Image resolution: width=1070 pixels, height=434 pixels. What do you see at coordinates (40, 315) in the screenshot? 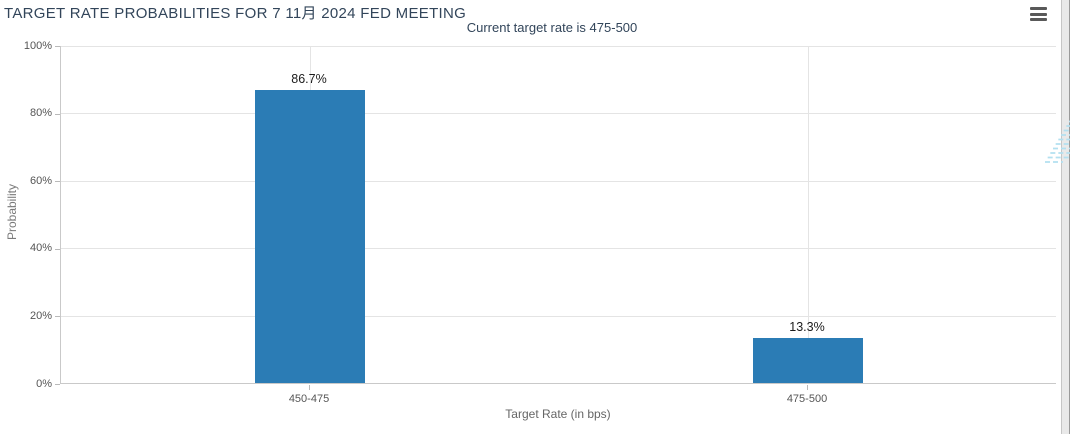
I see `y-tick-label: 20%` at bounding box center [40, 315].